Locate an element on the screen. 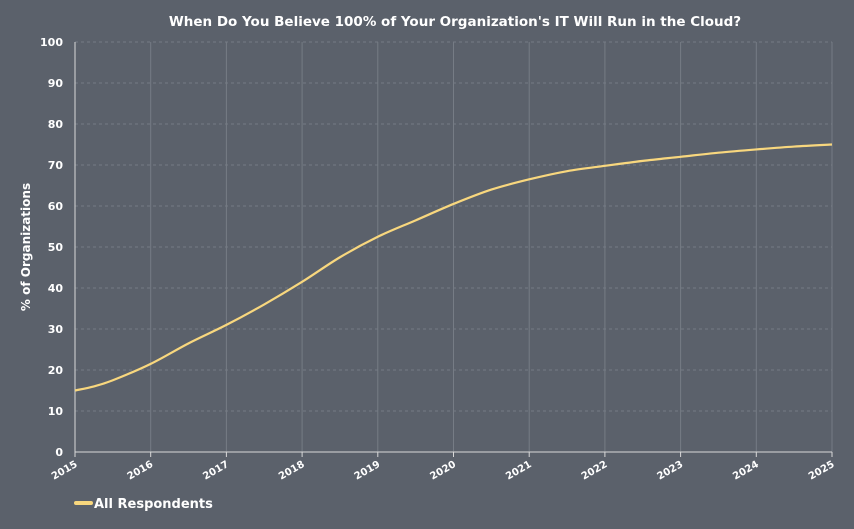 This screenshot has width=854, height=529. y-tick-label: 50 is located at coordinates (56, 247).